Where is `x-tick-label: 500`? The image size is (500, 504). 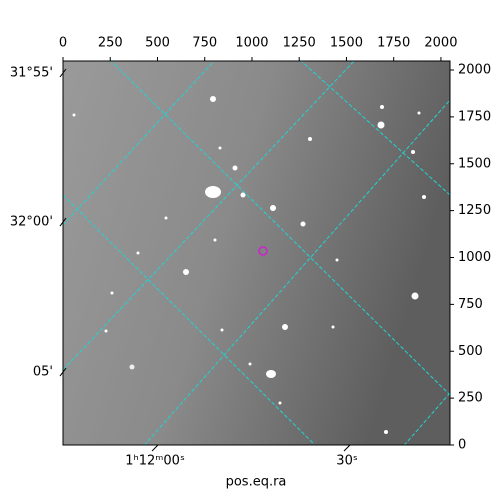 x-tick-label: 500 is located at coordinates (157, 43).